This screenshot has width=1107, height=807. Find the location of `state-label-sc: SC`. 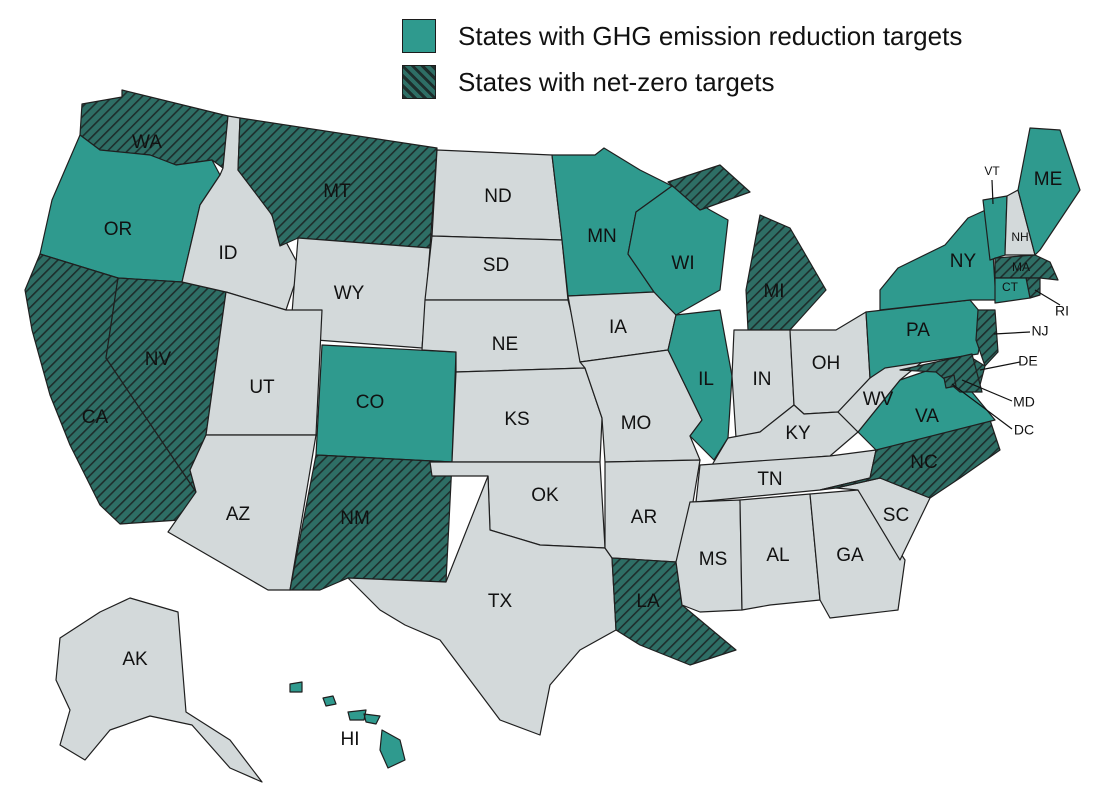

state-label-sc: SC is located at coordinates (896, 515).